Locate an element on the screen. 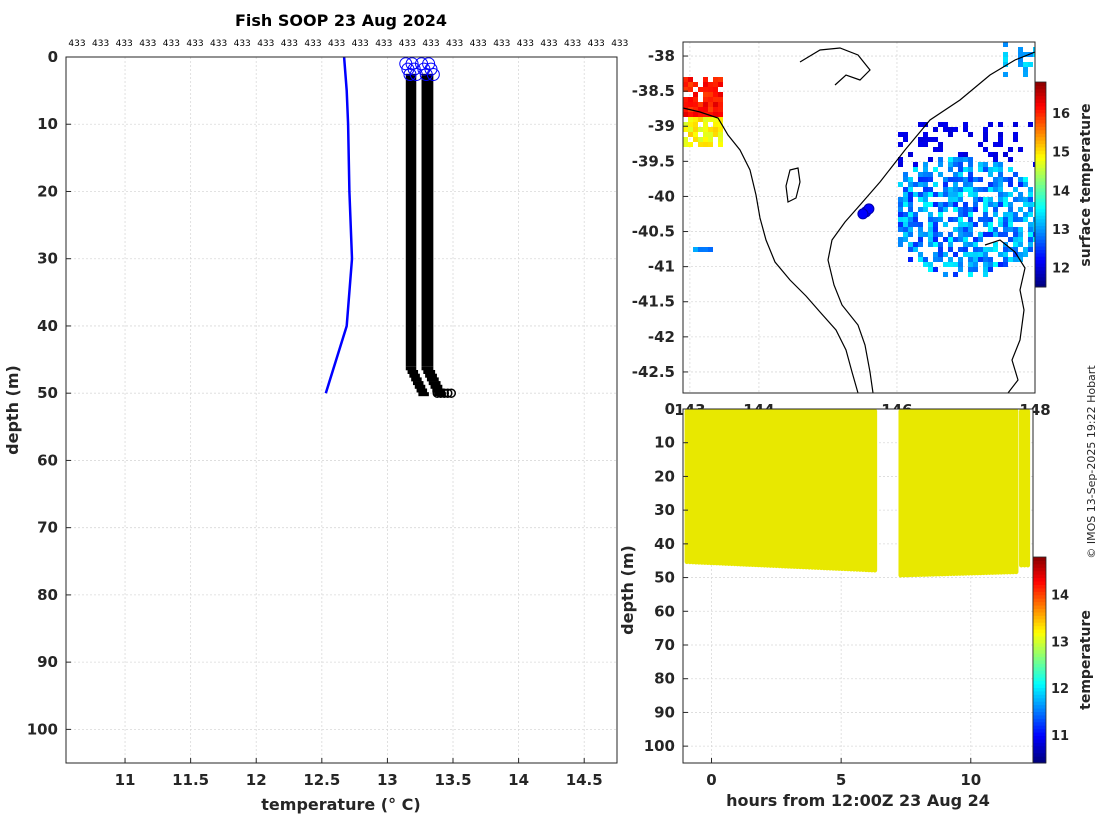 Image resolution: width=1100 pixels, height=820 pixels. profile-band-left is located at coordinates (411, 220).